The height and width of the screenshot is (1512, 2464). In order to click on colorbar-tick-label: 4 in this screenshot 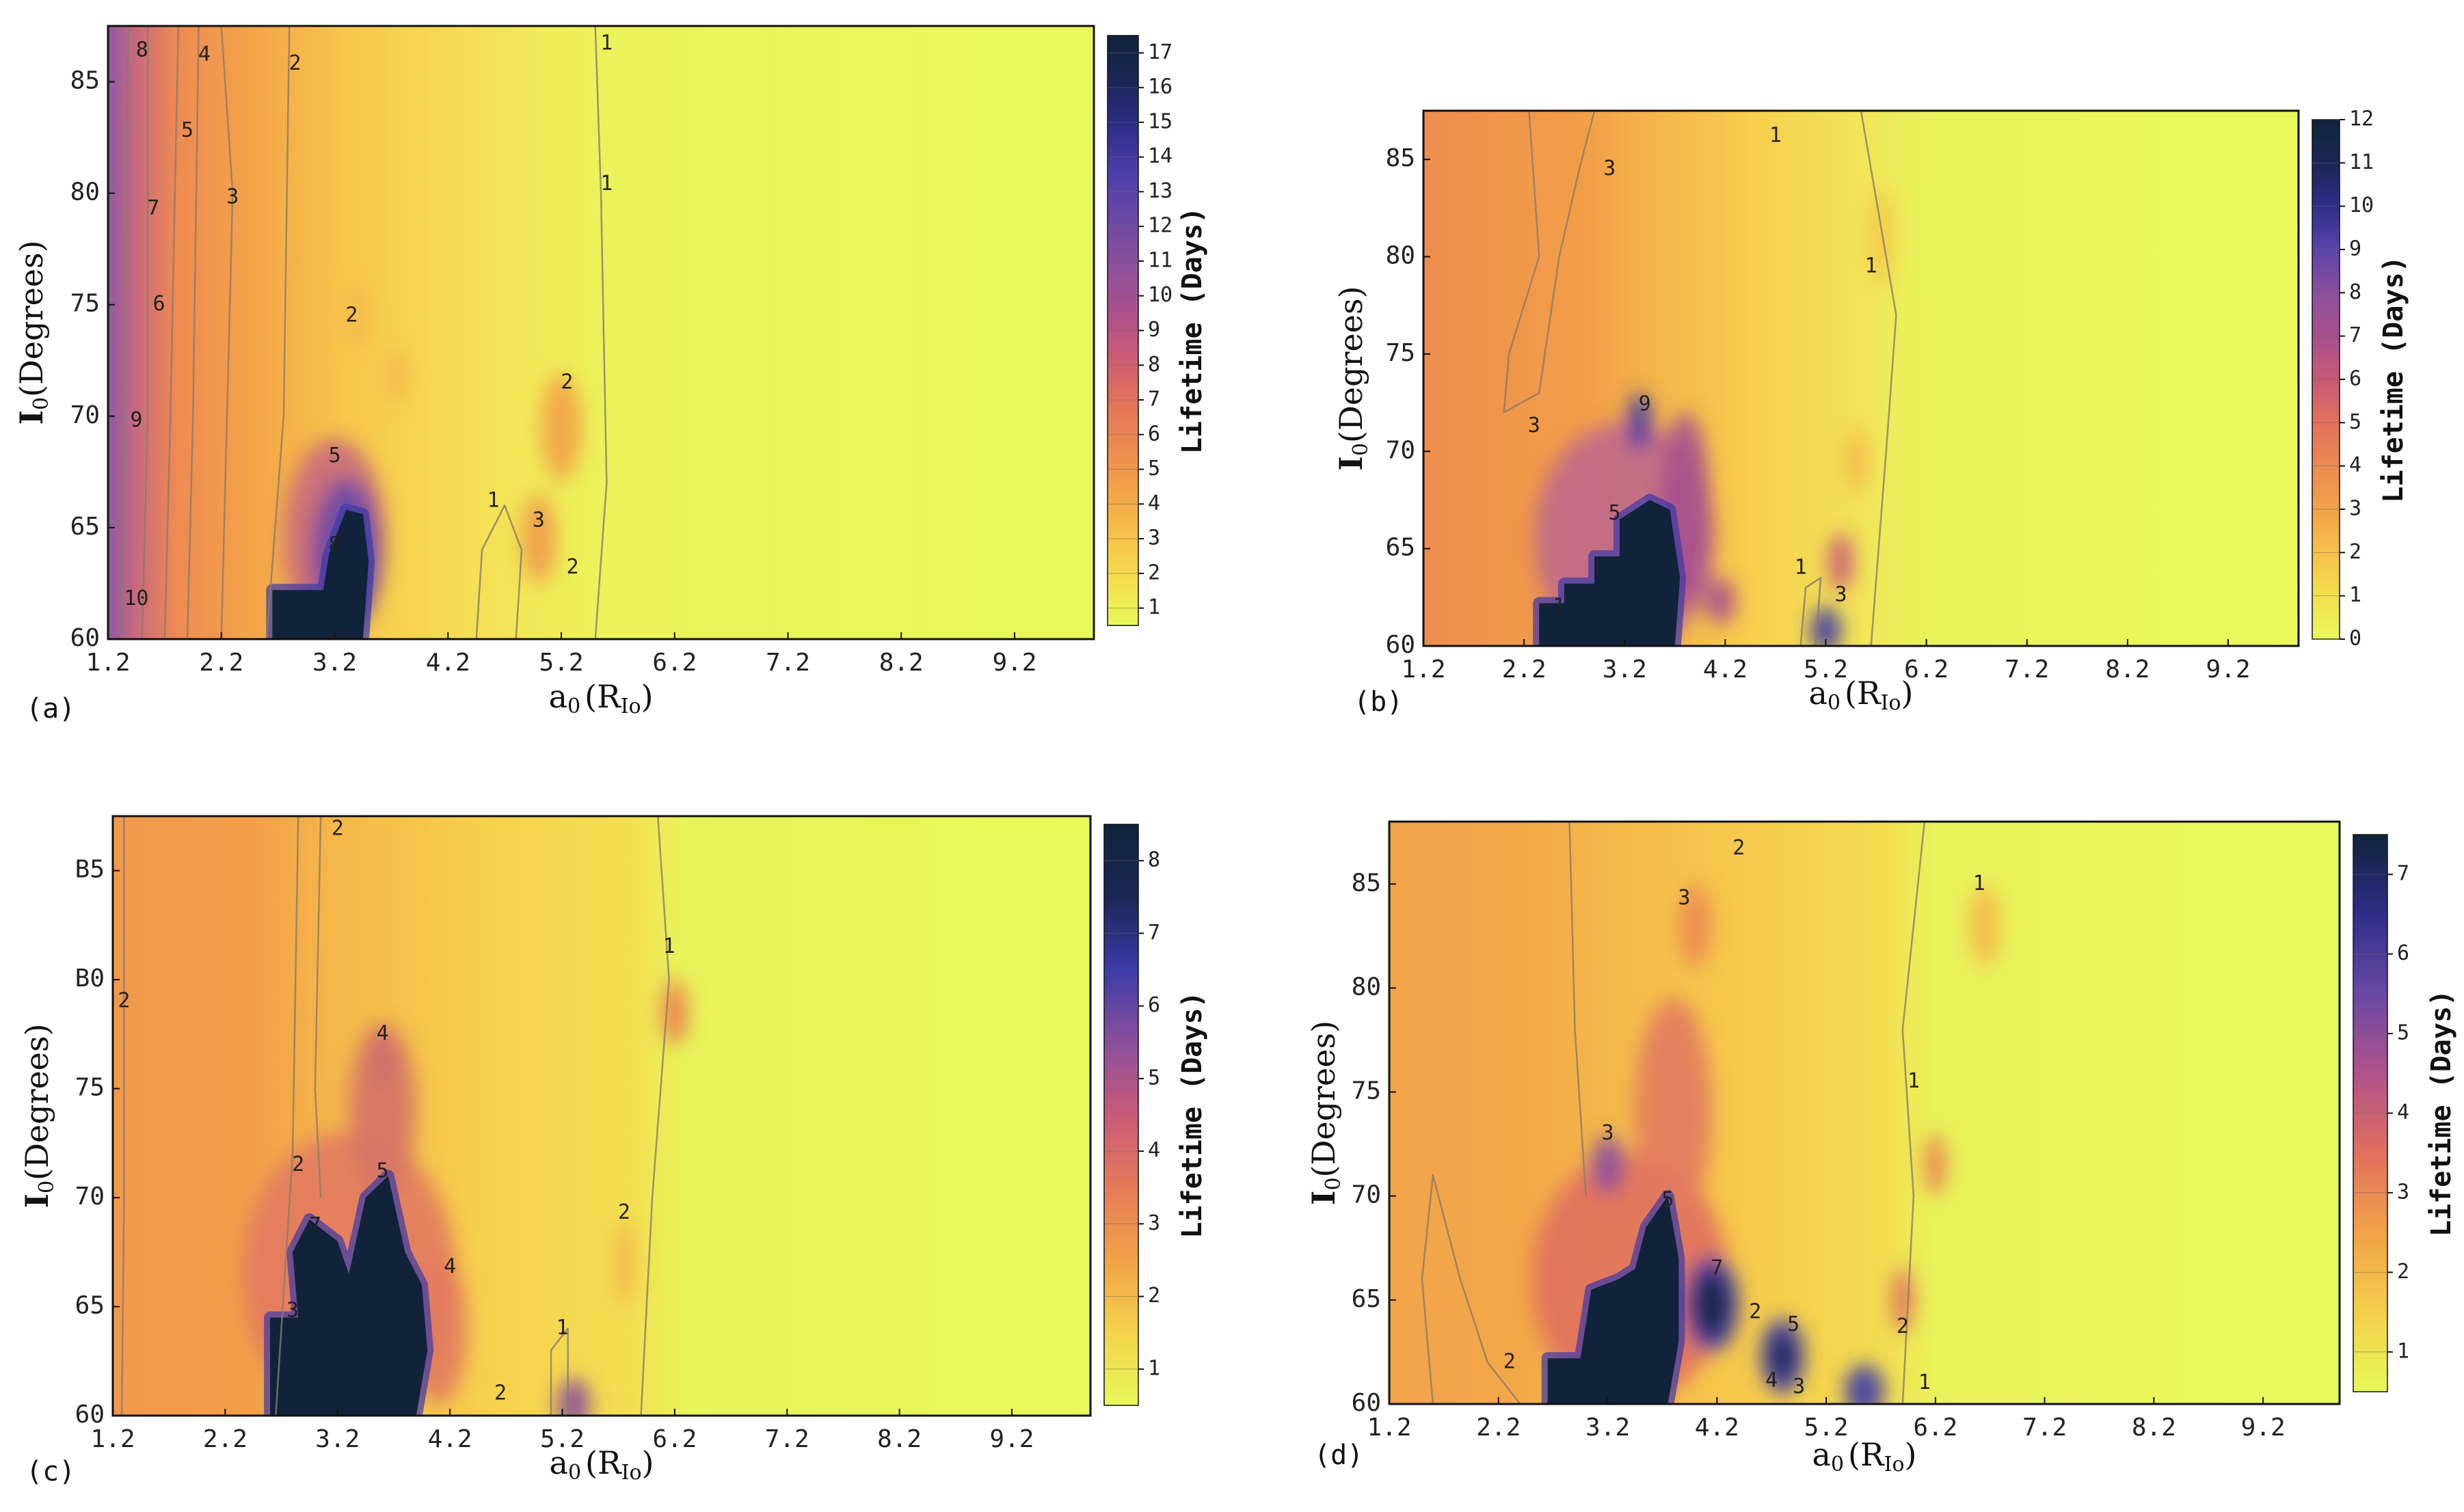, I will do `click(1154, 503)`.